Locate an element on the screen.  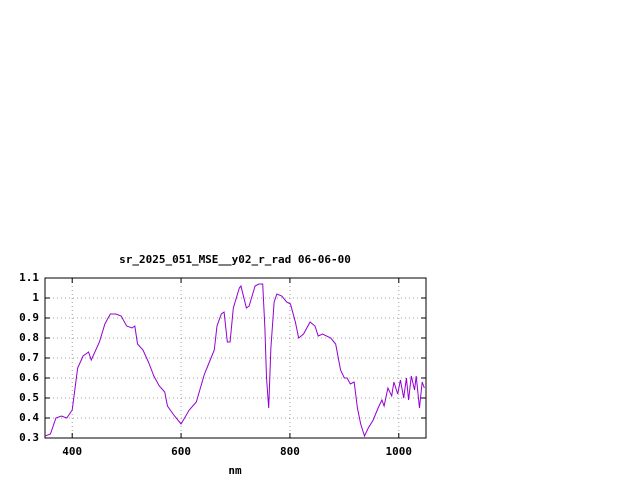
x-tick-label: 400 is located at coordinates (72, 451).